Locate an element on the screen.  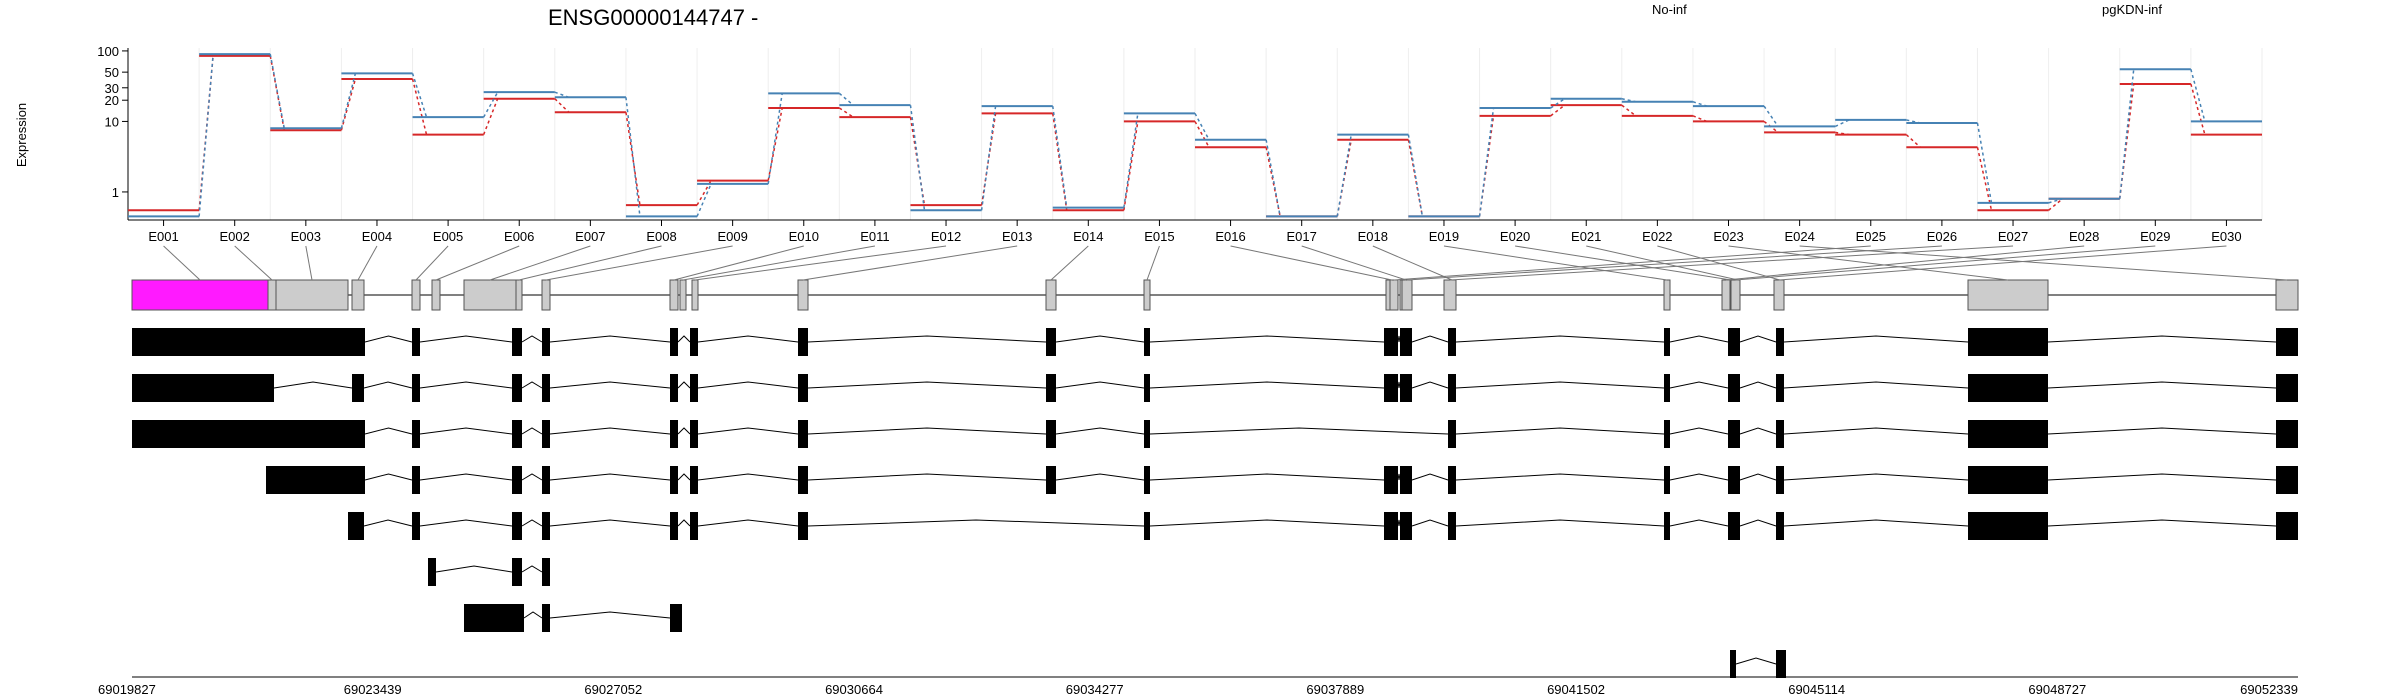
y-tick-label: 20 is located at coordinates (112, 100).